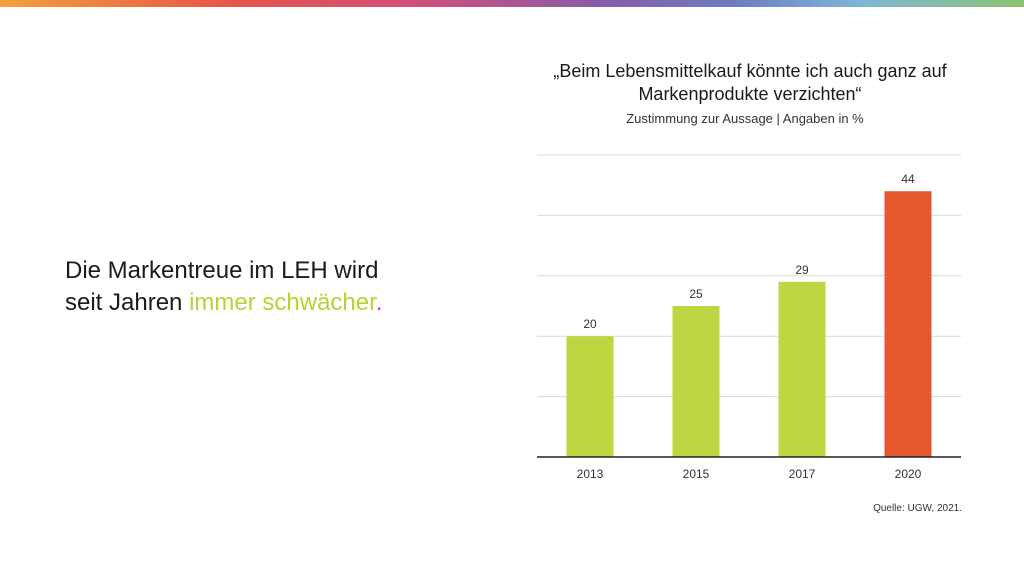 This screenshot has height=576, width=1024. What do you see at coordinates (222, 270) in the screenshot?
I see `headline-line1: Die Markentreue im LEH wird` at bounding box center [222, 270].